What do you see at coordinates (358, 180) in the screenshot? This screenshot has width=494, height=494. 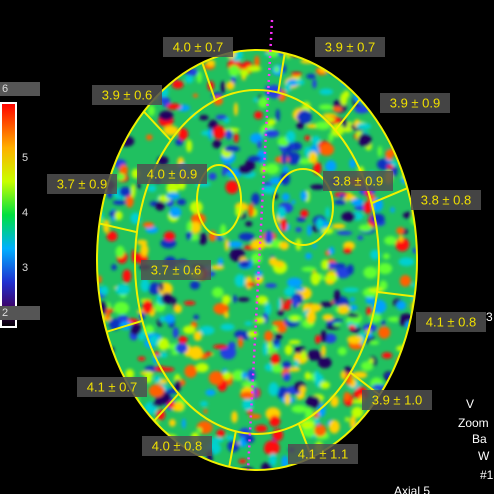 I see `roi-label: 3.8 ± 0.9` at bounding box center [358, 180].